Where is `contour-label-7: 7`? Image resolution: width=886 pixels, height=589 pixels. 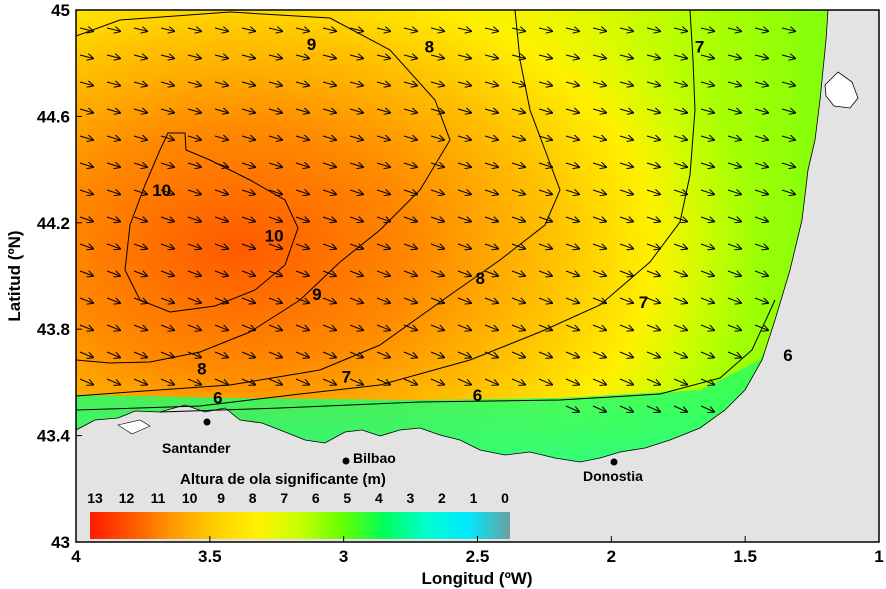 contour-label-7: 7 is located at coordinates (699, 47).